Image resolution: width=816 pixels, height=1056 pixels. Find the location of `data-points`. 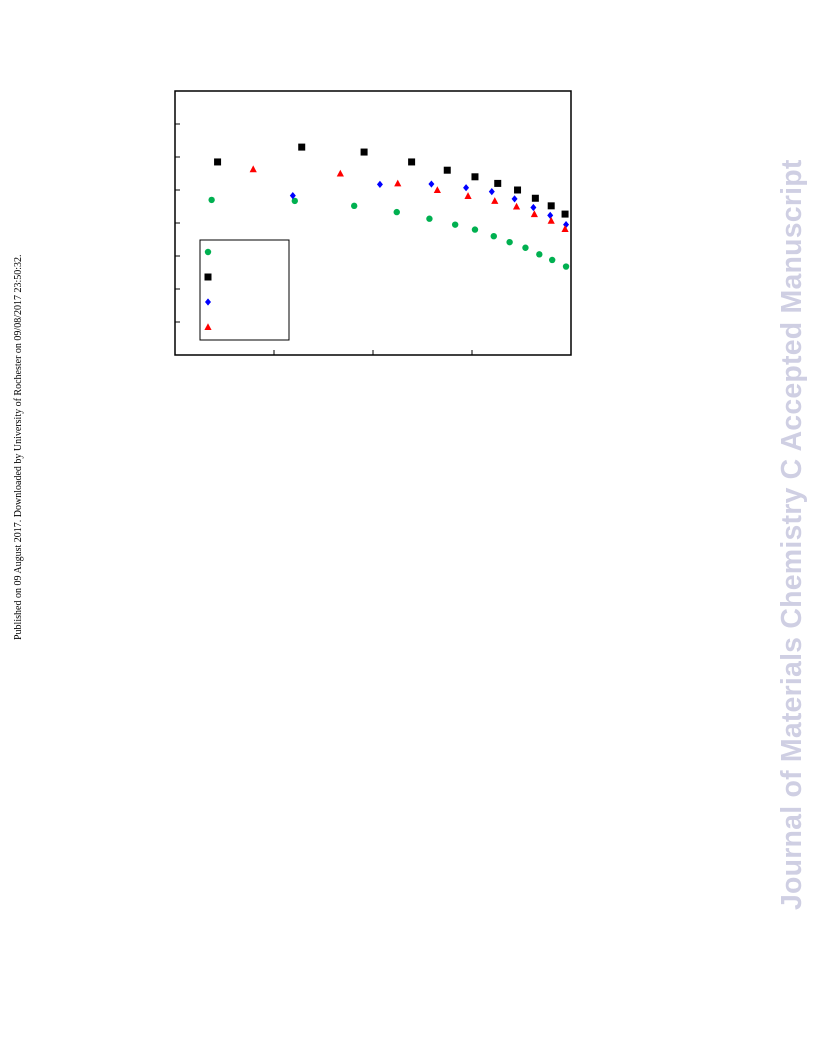

data-points is located at coordinates (389, 206).